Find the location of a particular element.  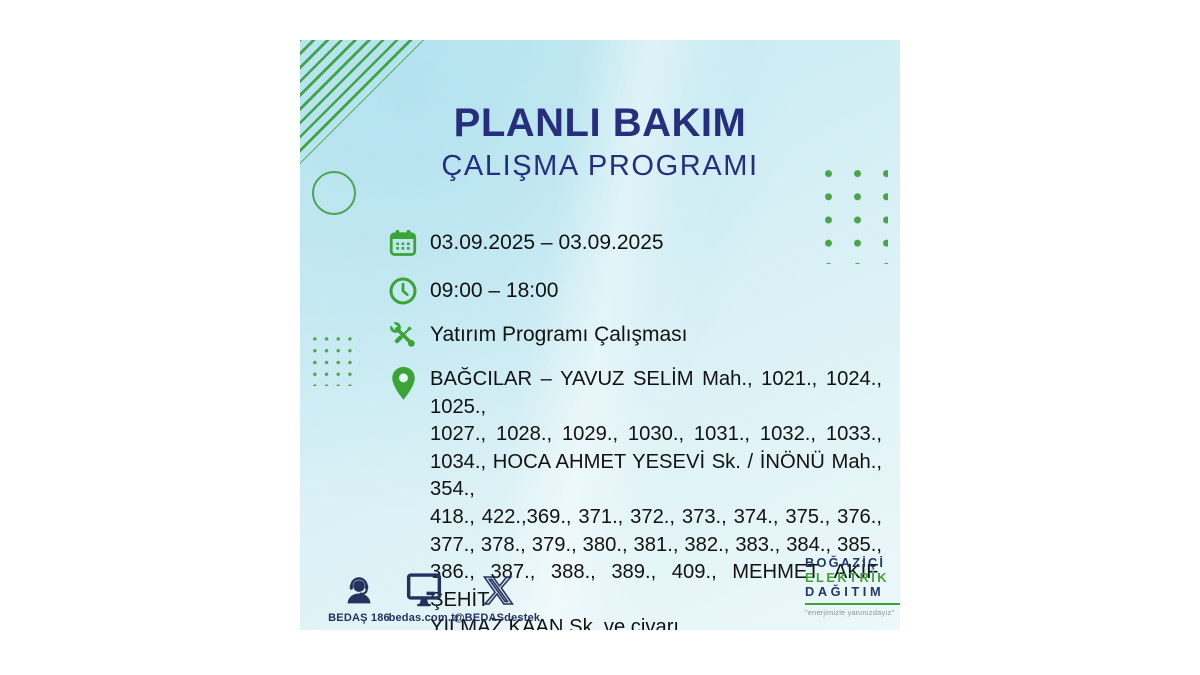

brand-slogan: "enerjimizle yanınızdayız" is located at coordinates (850, 612).